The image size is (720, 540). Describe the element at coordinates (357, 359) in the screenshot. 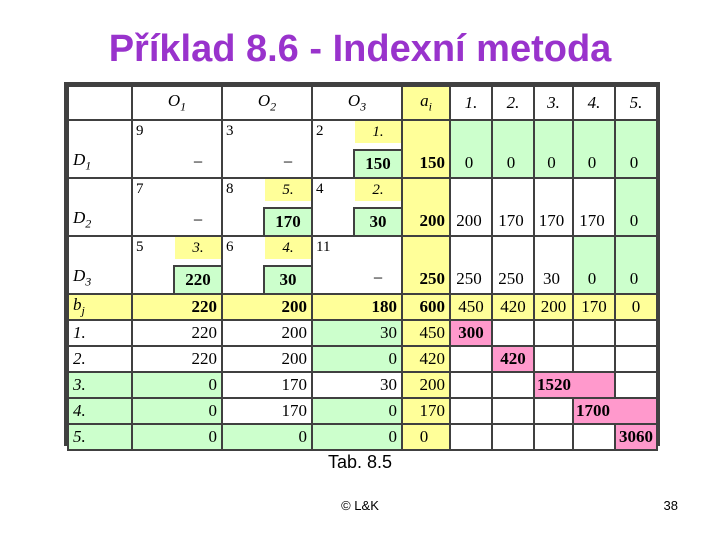

I see `bottom-2-o3: 0` at that location.